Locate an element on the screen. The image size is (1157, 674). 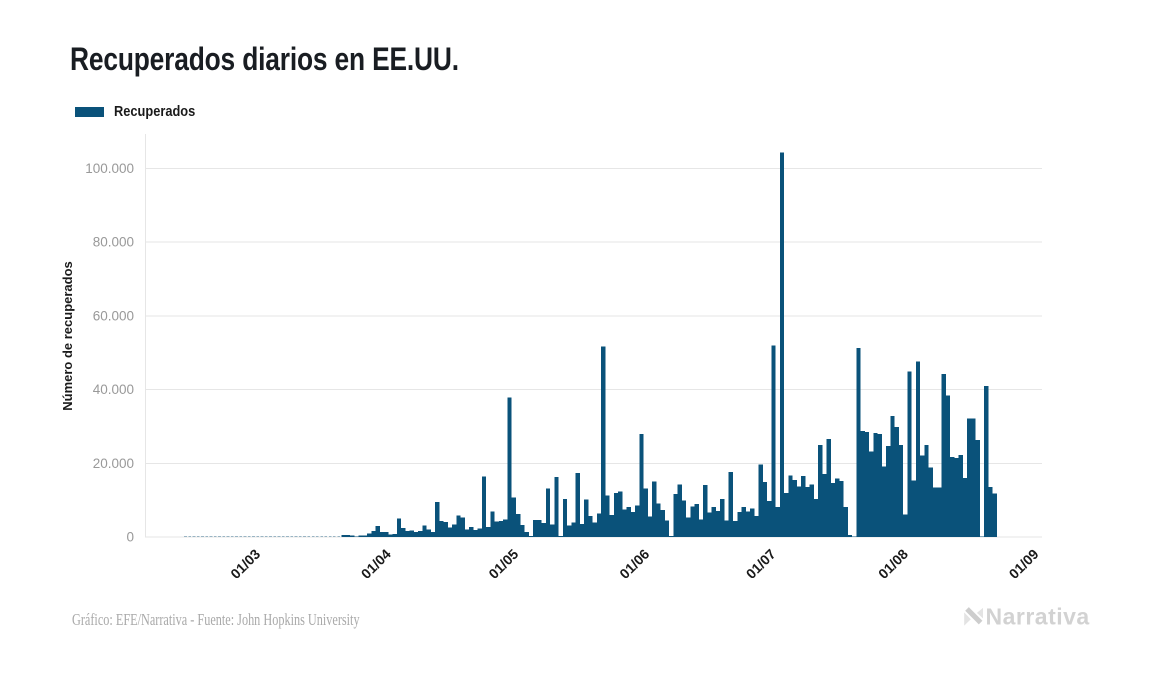
svg-text: 01/09 is located at coordinates (1024, 564).